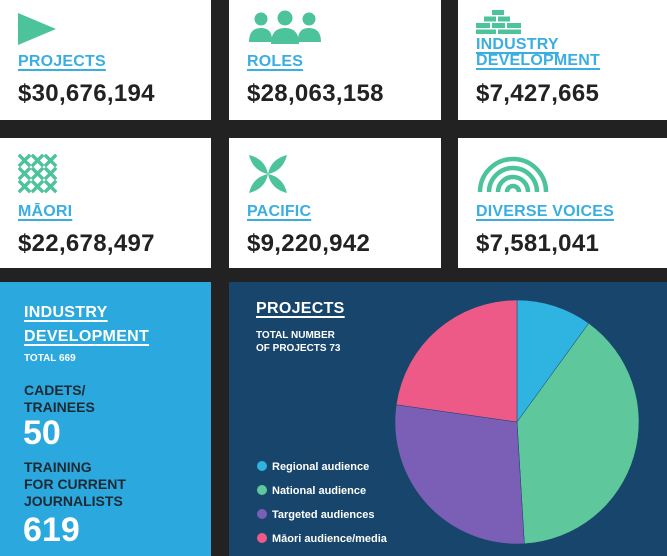 This screenshot has width=667, height=556. I want to click on industry-total: TOTAL 669, so click(50, 358).